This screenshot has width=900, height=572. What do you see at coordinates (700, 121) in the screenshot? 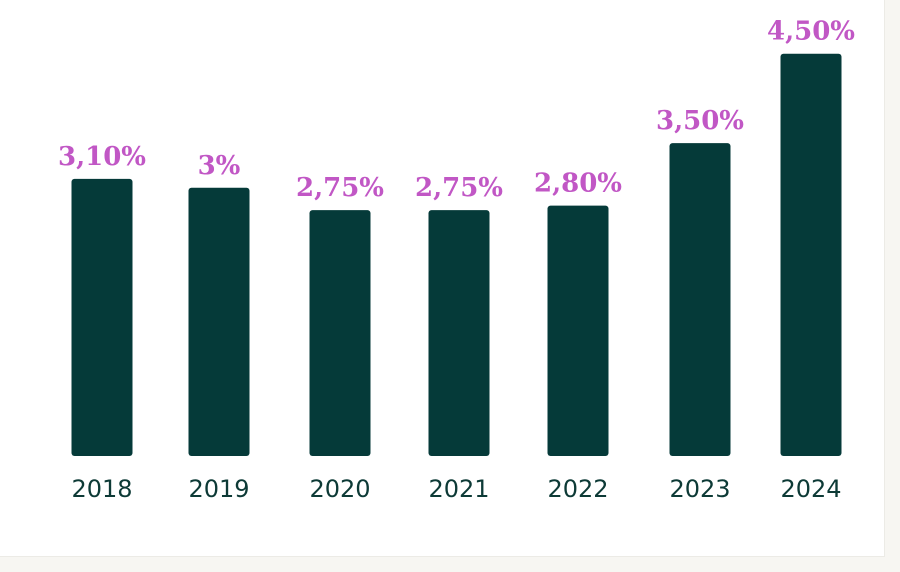
I see `value-label-2023: 3,50%` at bounding box center [700, 121].